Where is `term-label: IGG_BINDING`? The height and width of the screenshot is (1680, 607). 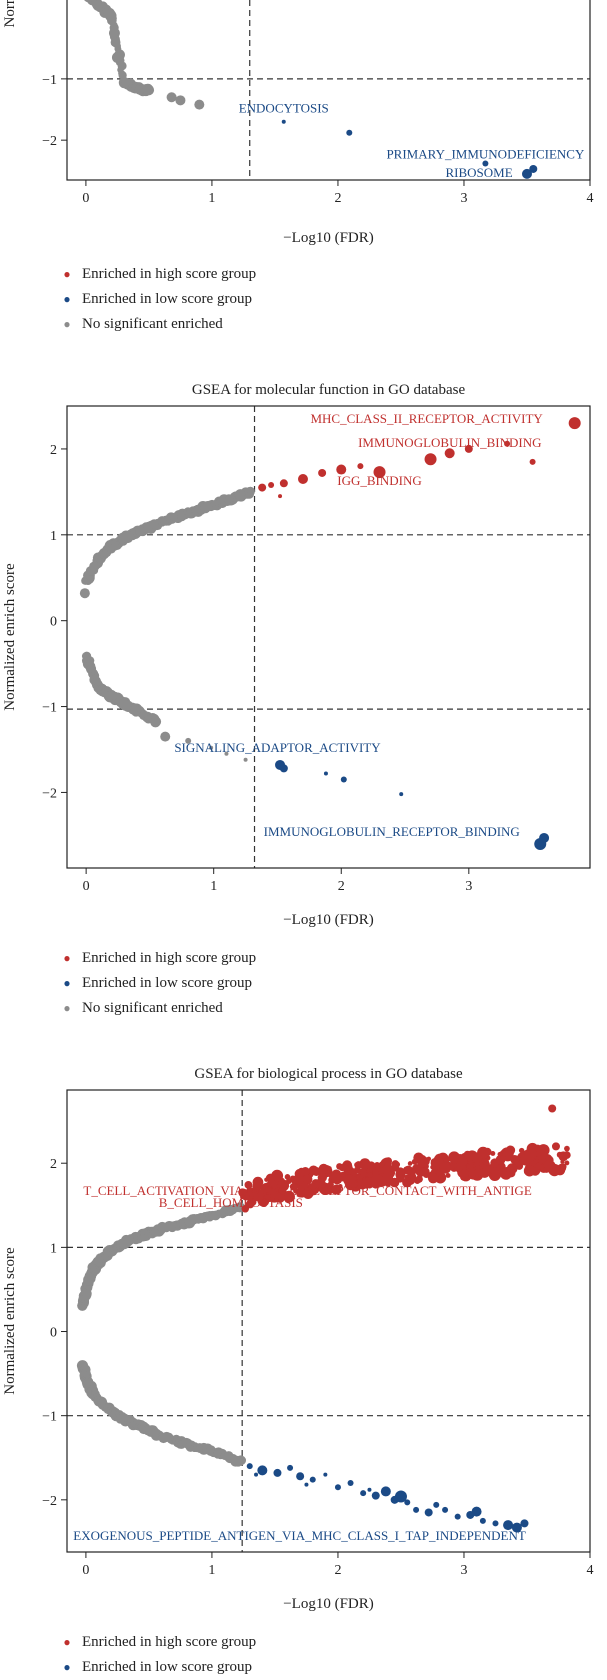 term-label: IGG_BINDING is located at coordinates (379, 480).